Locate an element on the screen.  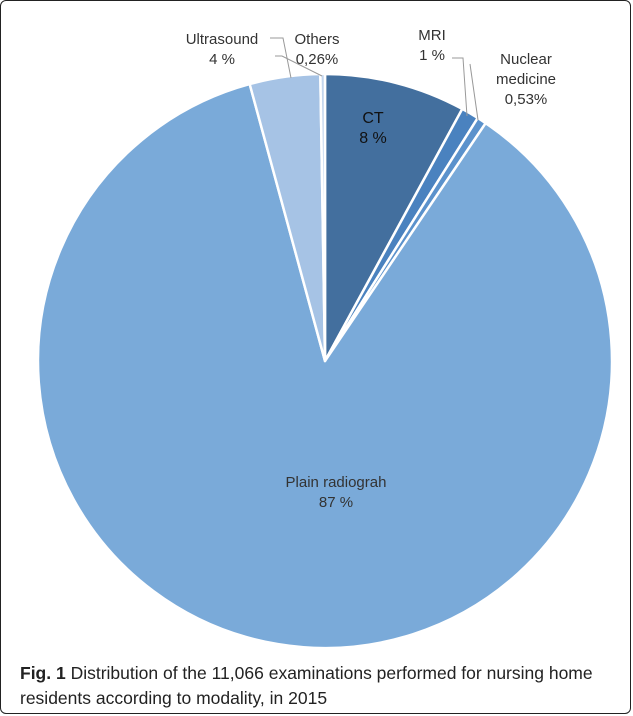
label-ultrasound-value: 4 % is located at coordinates (222, 59).